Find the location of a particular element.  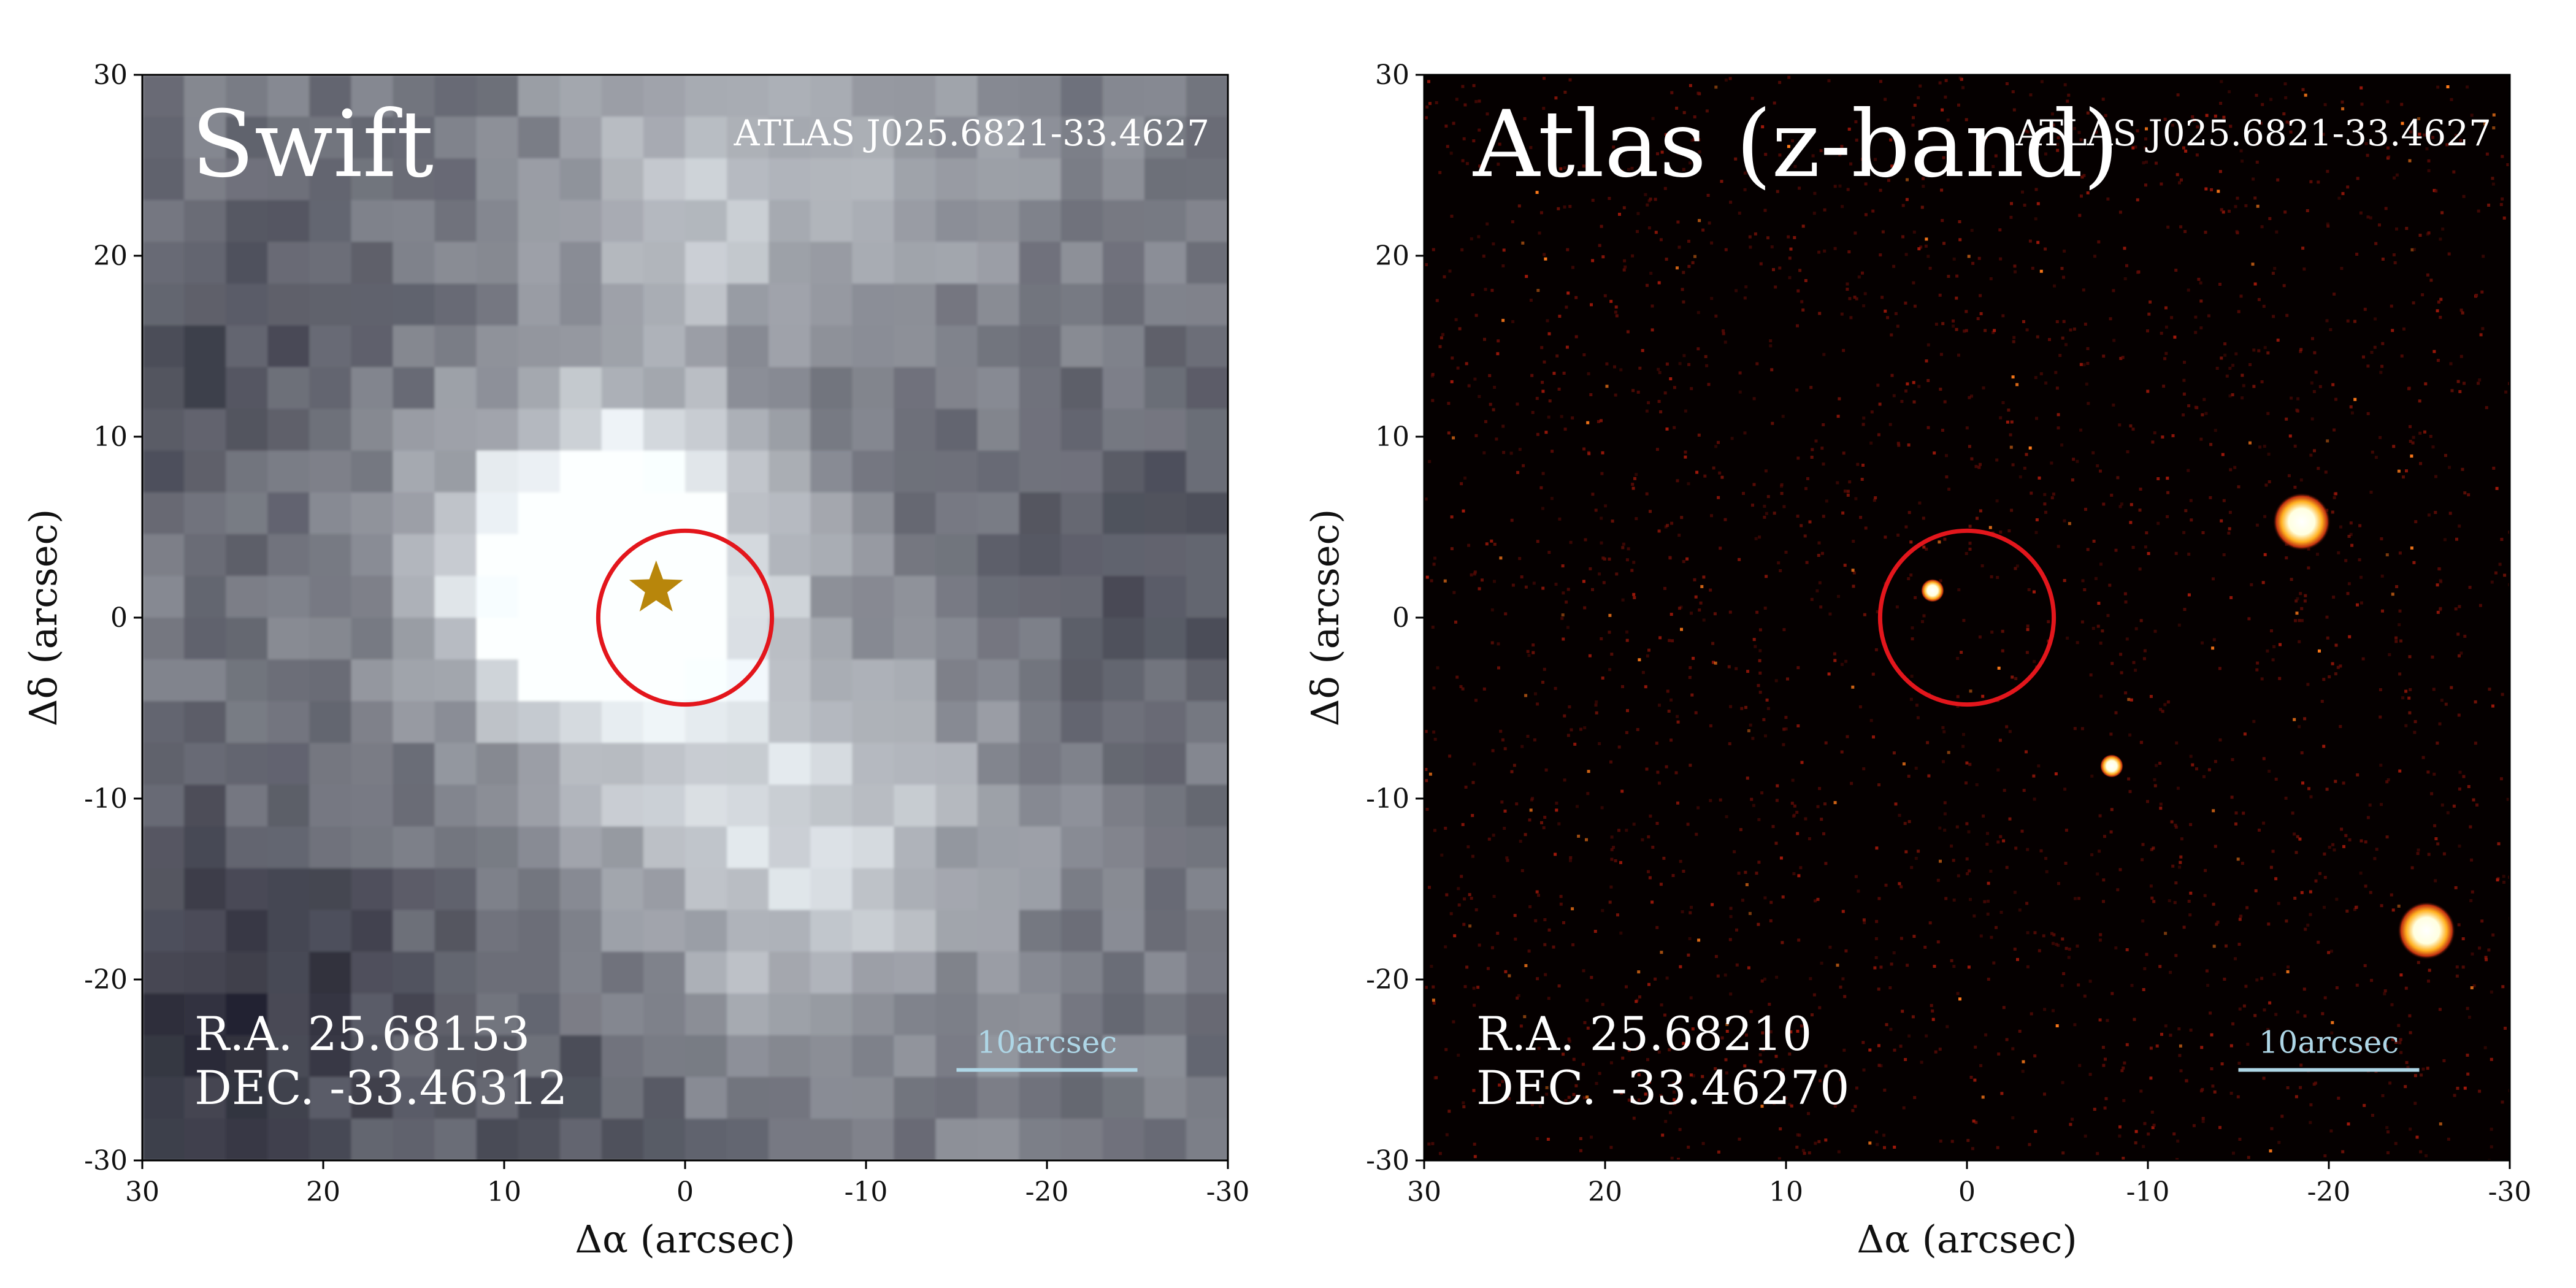

x-axis-label: Δα (arcsec) is located at coordinates (685, 1239).